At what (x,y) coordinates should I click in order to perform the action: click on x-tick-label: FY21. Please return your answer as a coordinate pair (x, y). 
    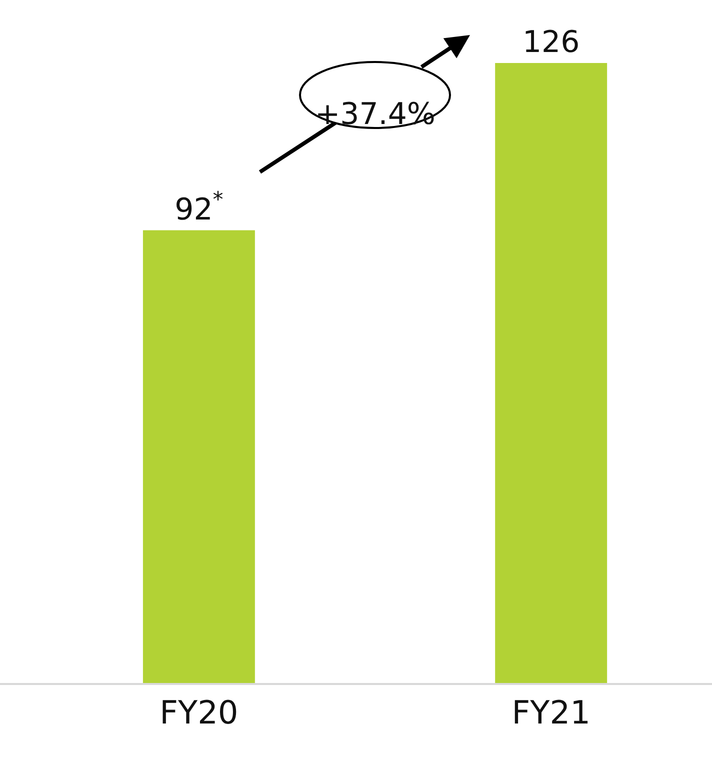
    Looking at the image, I should click on (551, 712).